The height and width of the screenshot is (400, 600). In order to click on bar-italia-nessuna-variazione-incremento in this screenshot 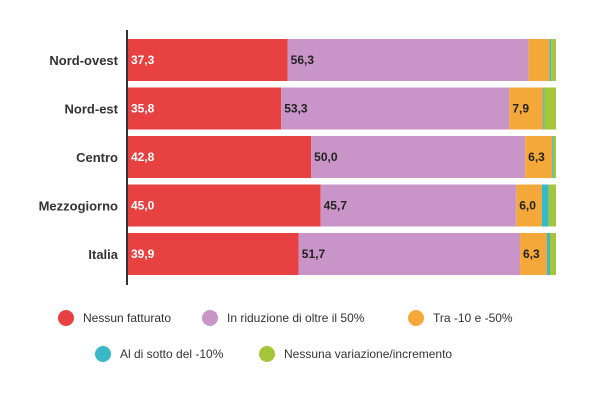, I will do `click(553, 254)`.